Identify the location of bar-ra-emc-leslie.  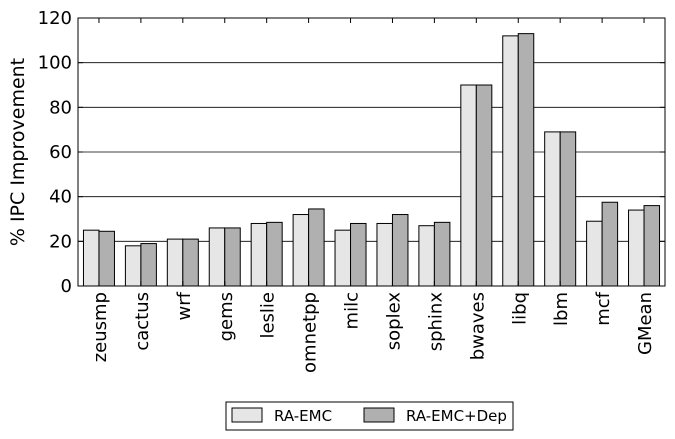
(259, 254).